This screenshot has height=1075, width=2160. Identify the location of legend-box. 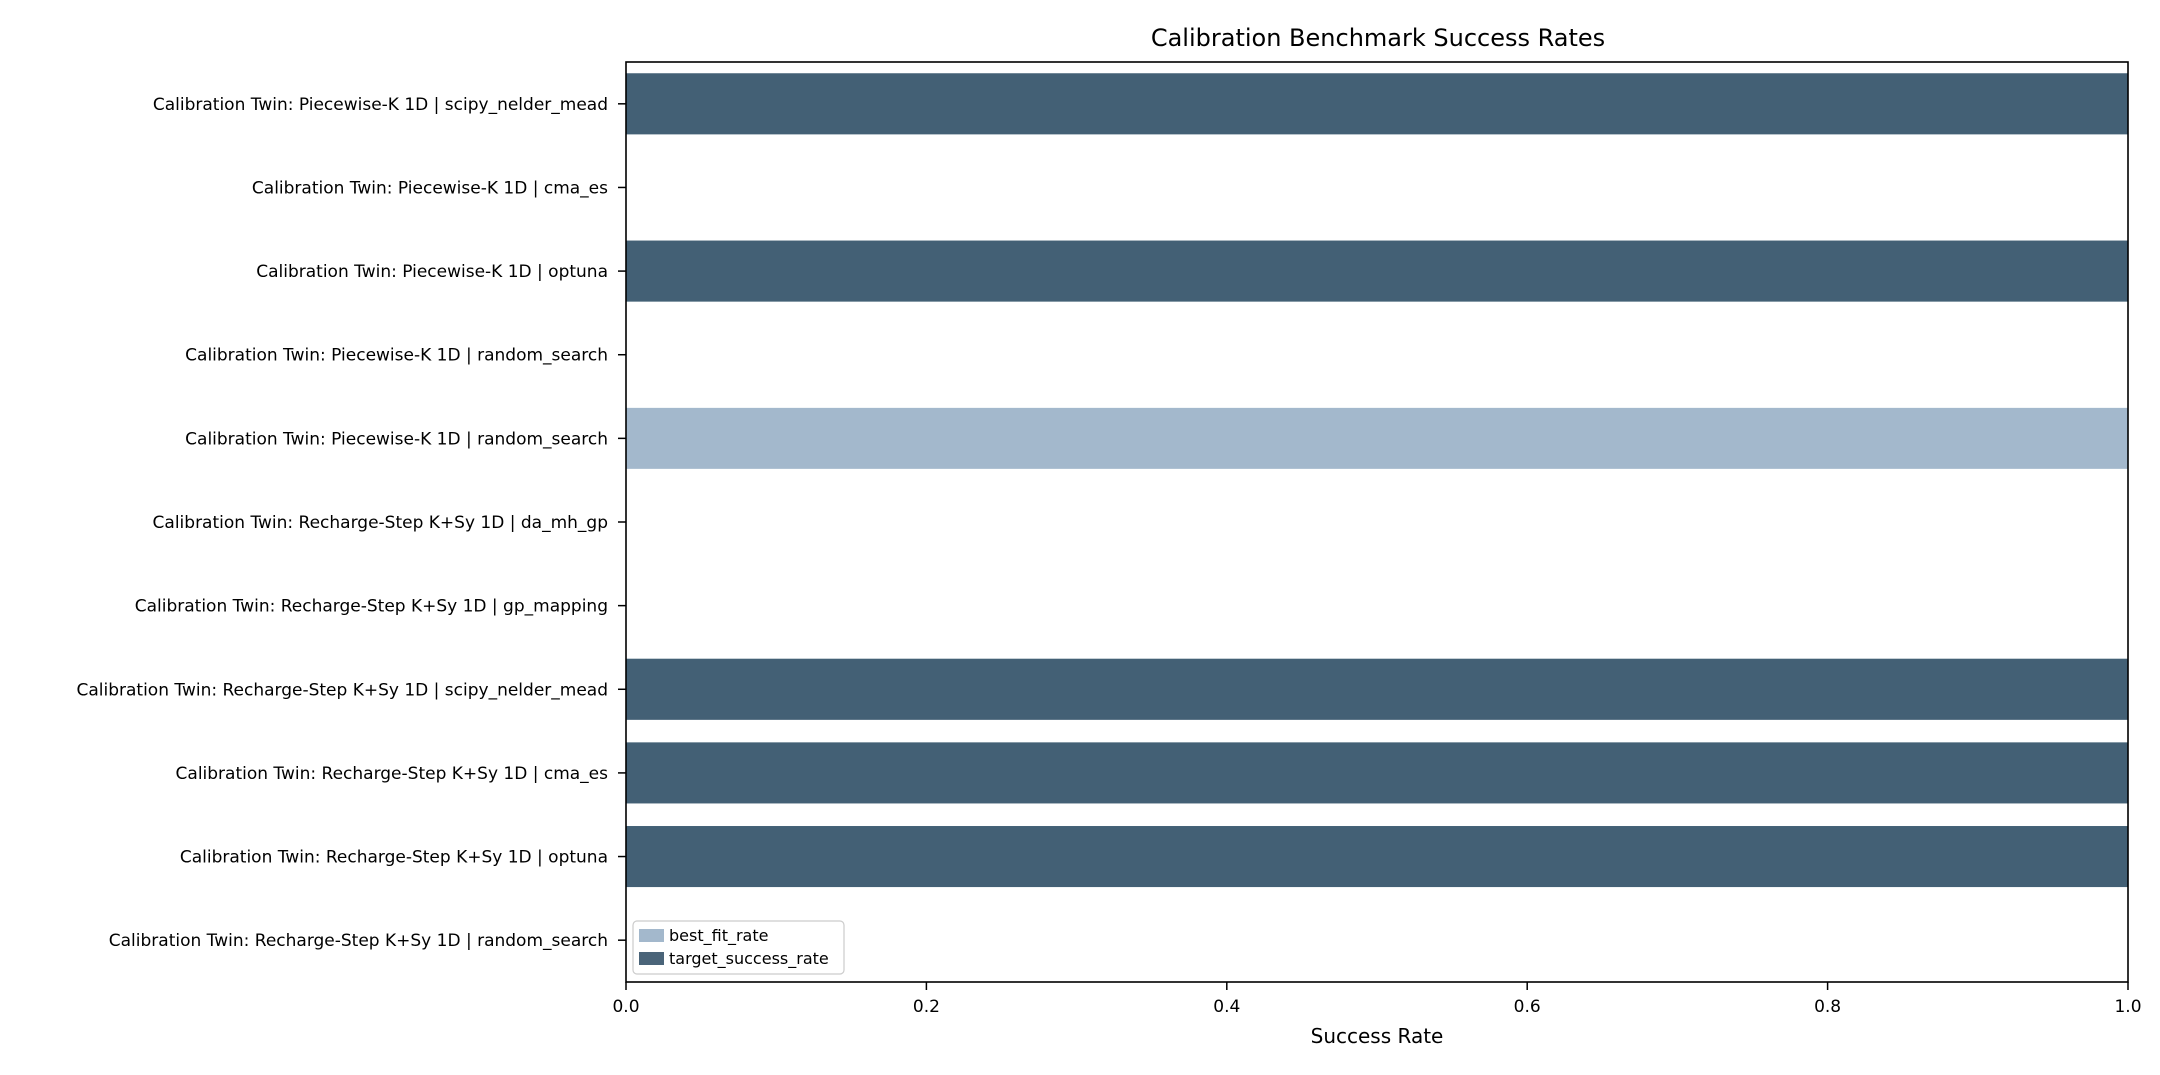
(738, 947).